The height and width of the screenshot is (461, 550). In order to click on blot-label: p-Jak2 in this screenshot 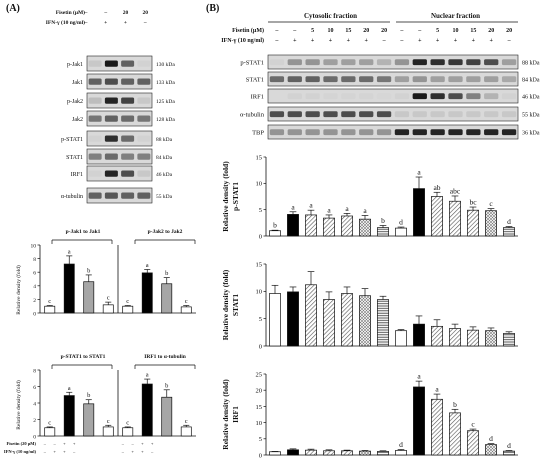, I will do `click(75, 102)`.